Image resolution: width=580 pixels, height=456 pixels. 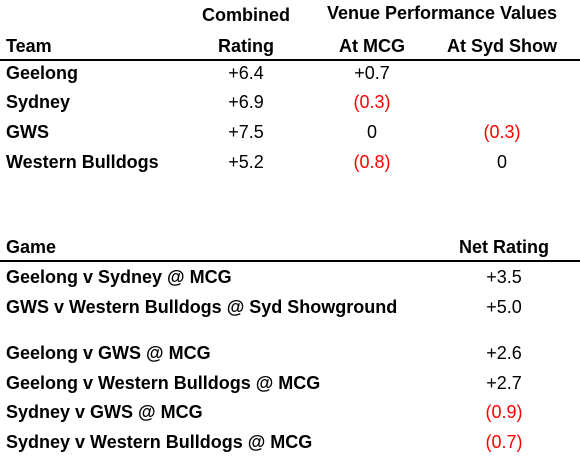 I want to click on combined-header-line2: Rating, so click(x=246, y=46).